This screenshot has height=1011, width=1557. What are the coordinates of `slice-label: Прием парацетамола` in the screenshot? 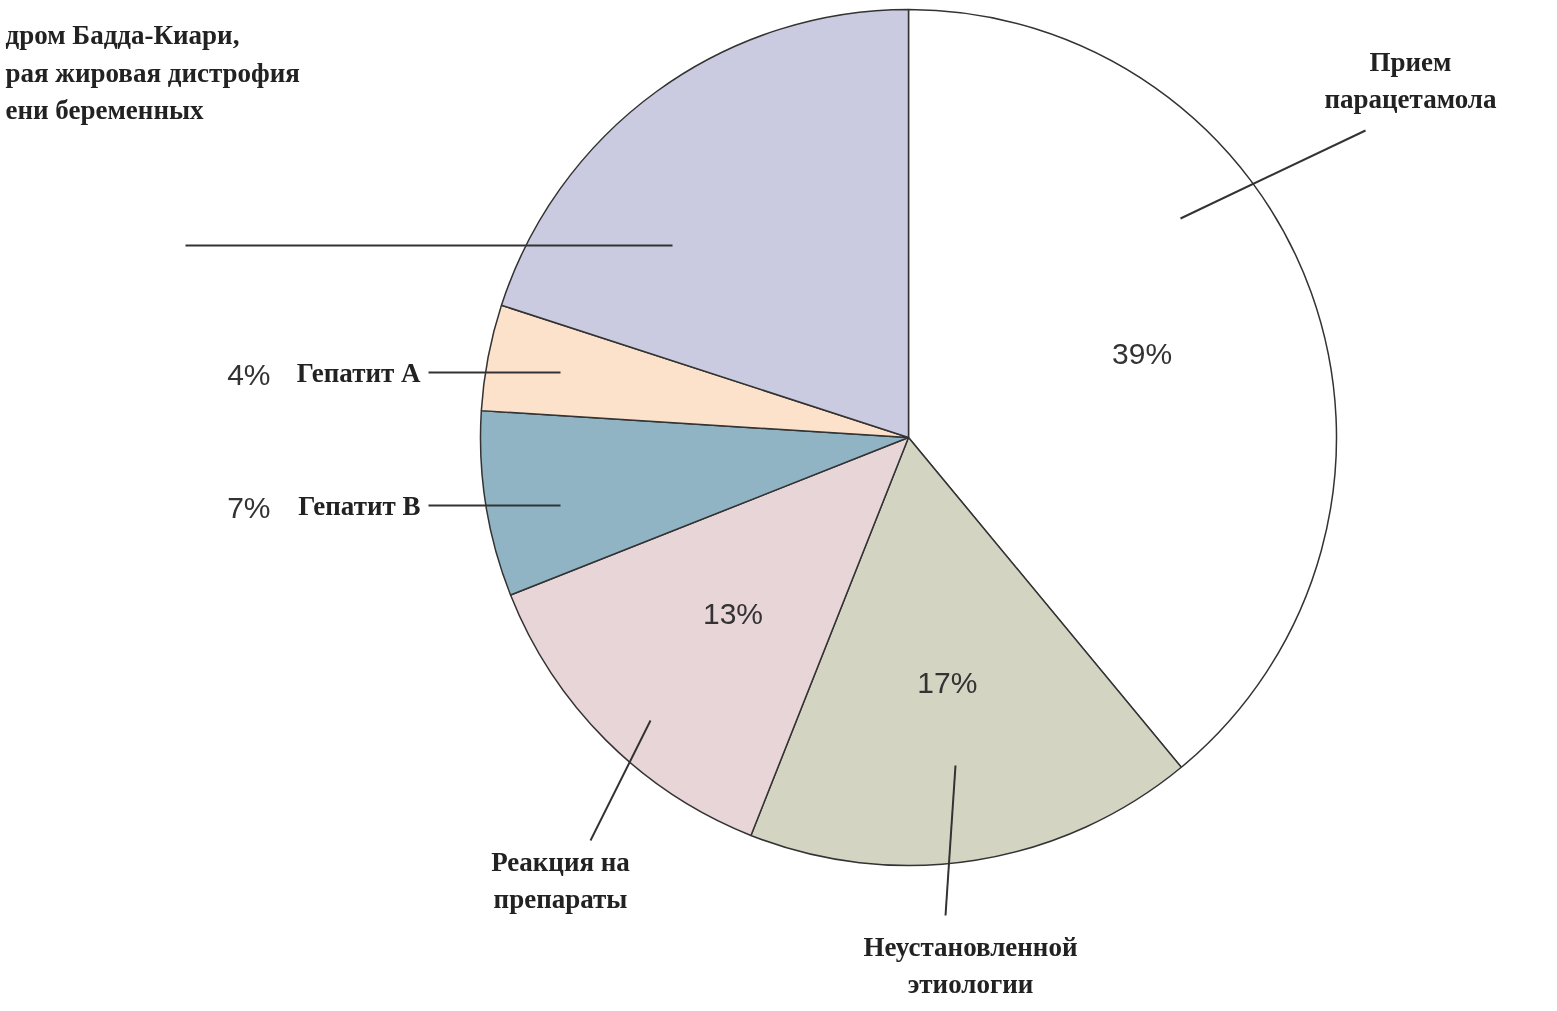 It's located at (1411, 80).